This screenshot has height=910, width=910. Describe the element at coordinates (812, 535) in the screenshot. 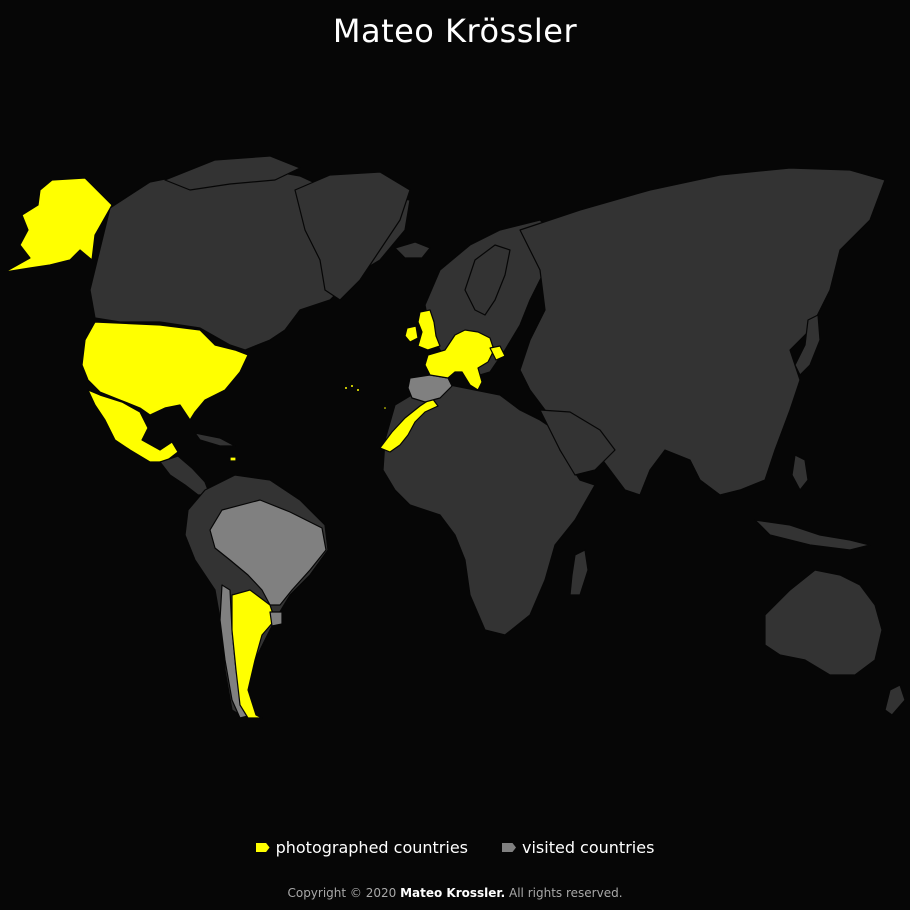

I see `country-indonesia` at that location.